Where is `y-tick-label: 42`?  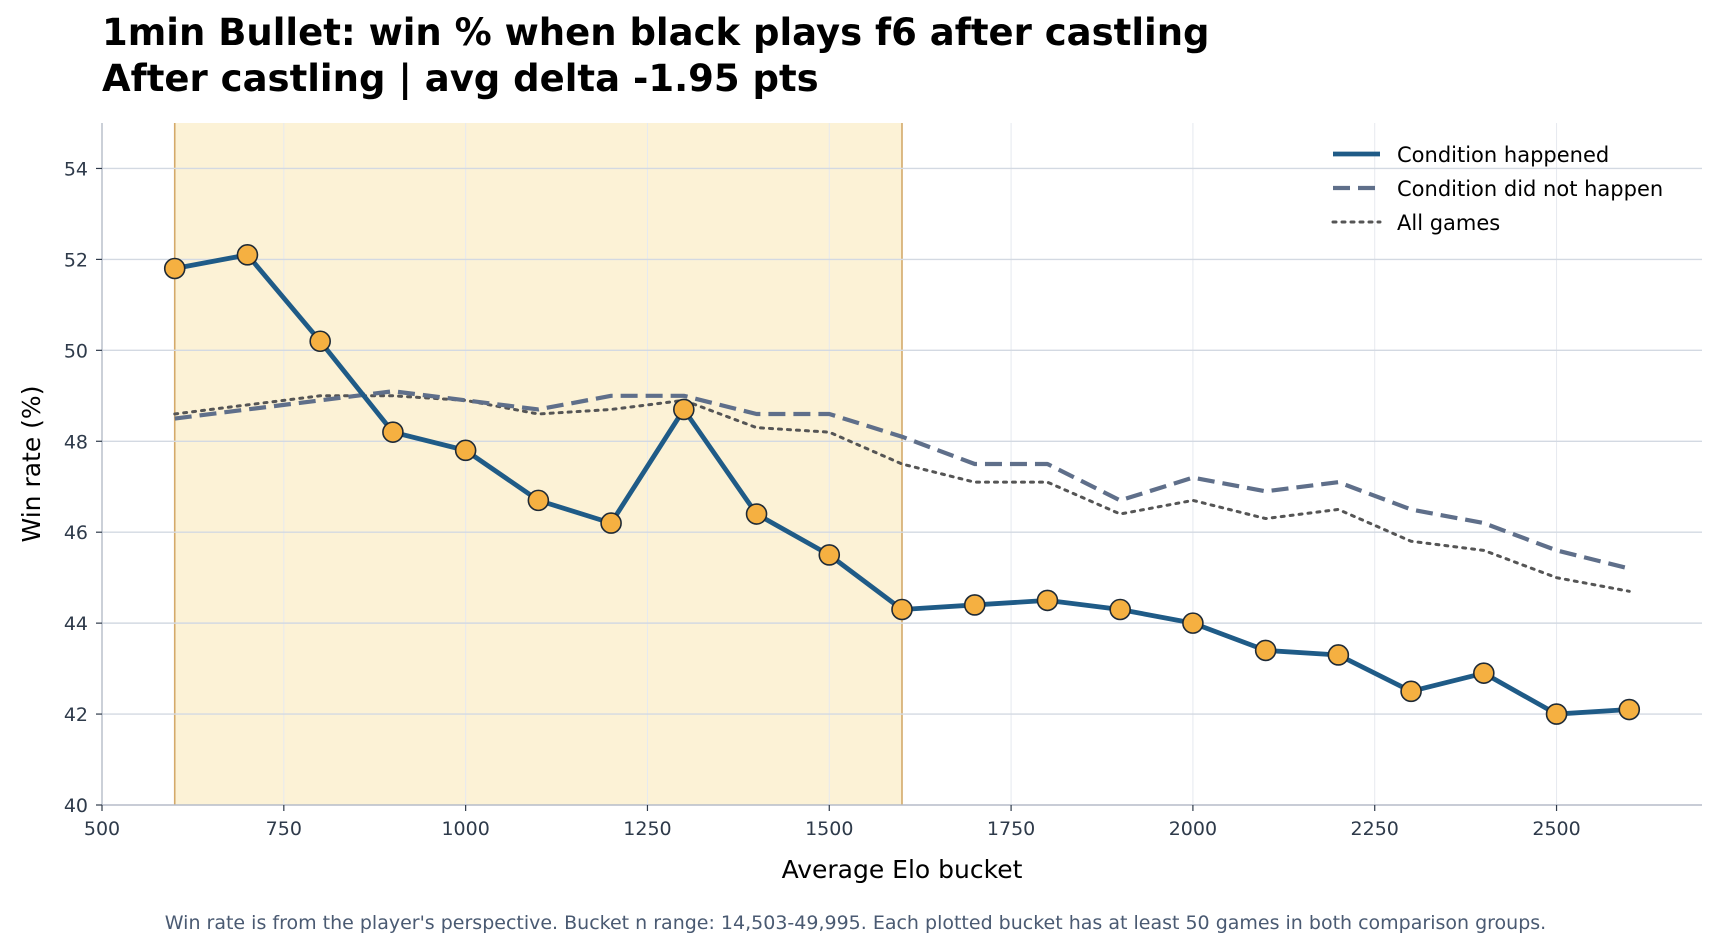 y-tick-label: 42 is located at coordinates (76, 715).